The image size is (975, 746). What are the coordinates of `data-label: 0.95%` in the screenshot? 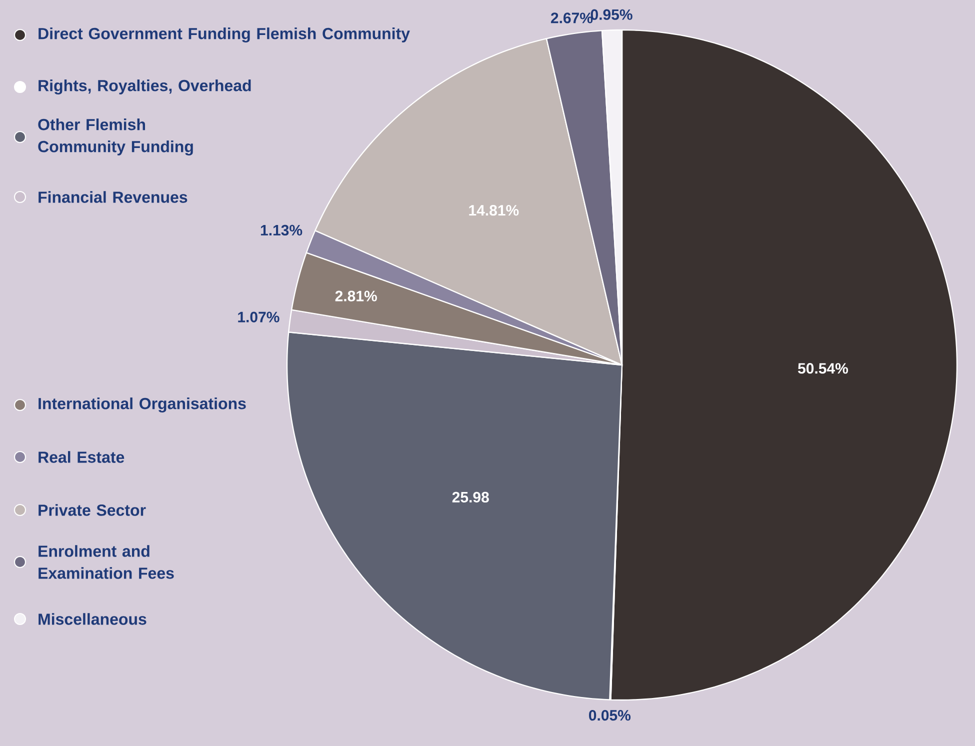 It's located at (611, 14).